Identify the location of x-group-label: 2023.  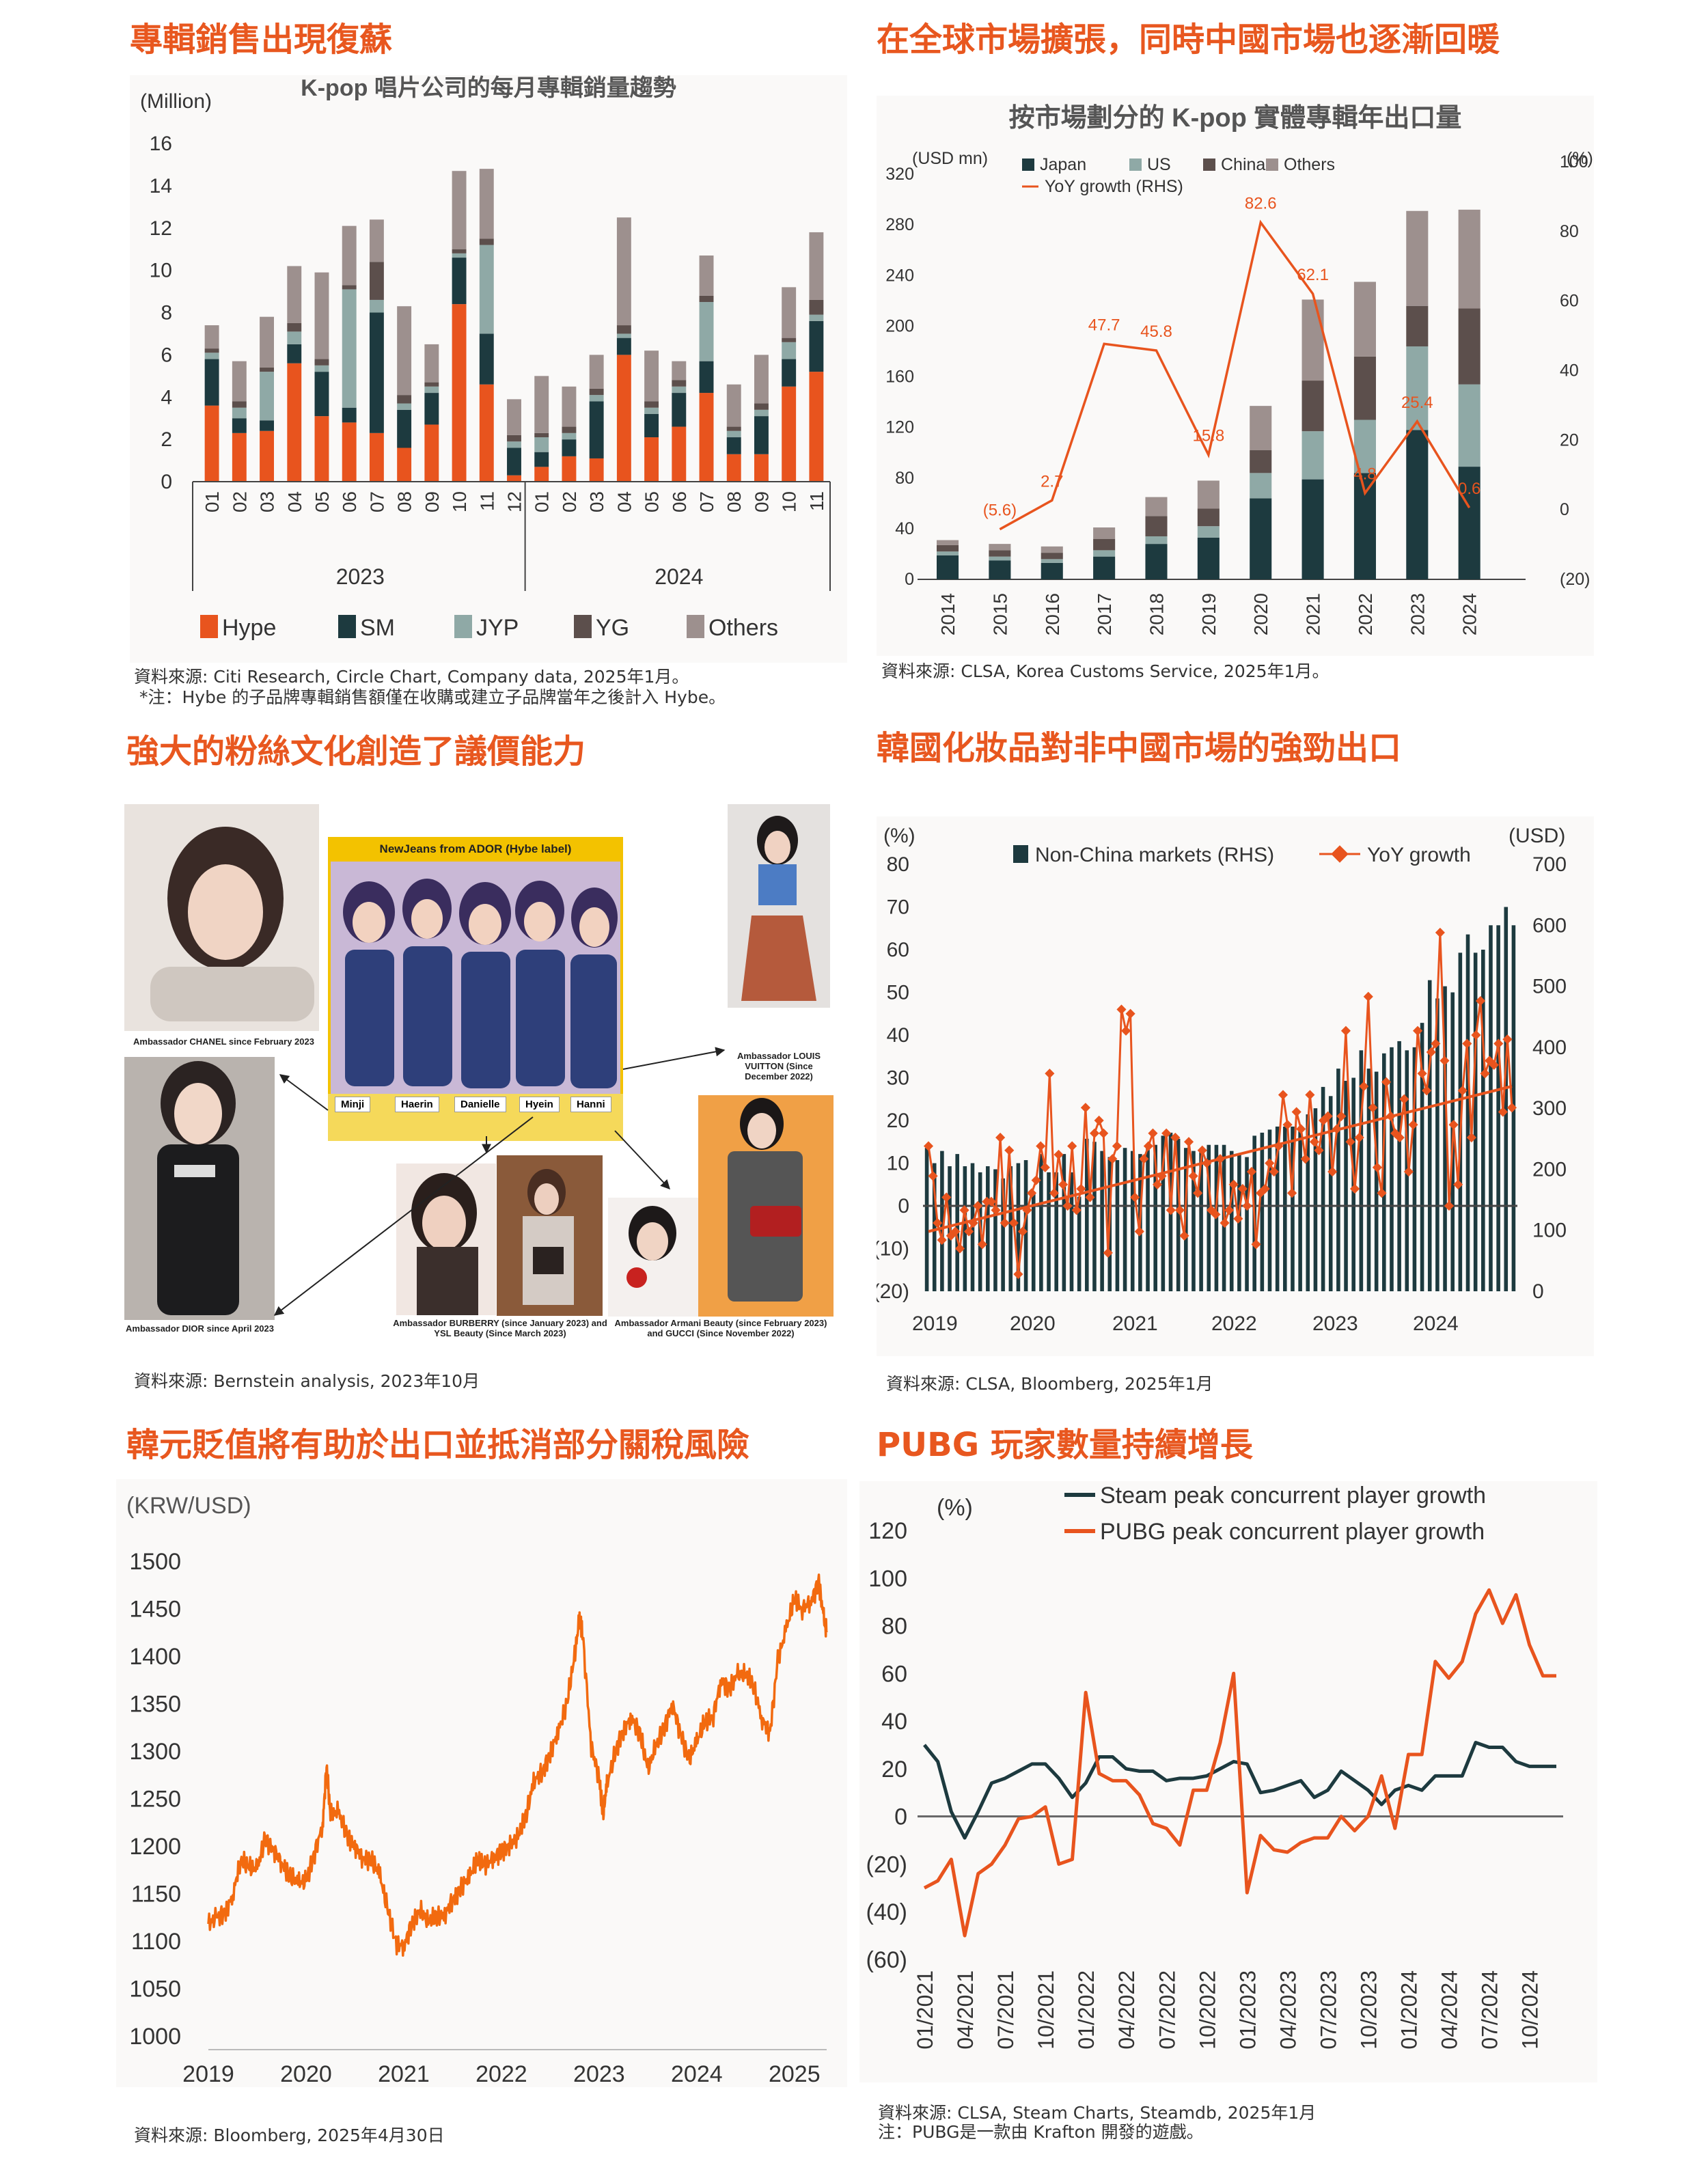
(360, 576).